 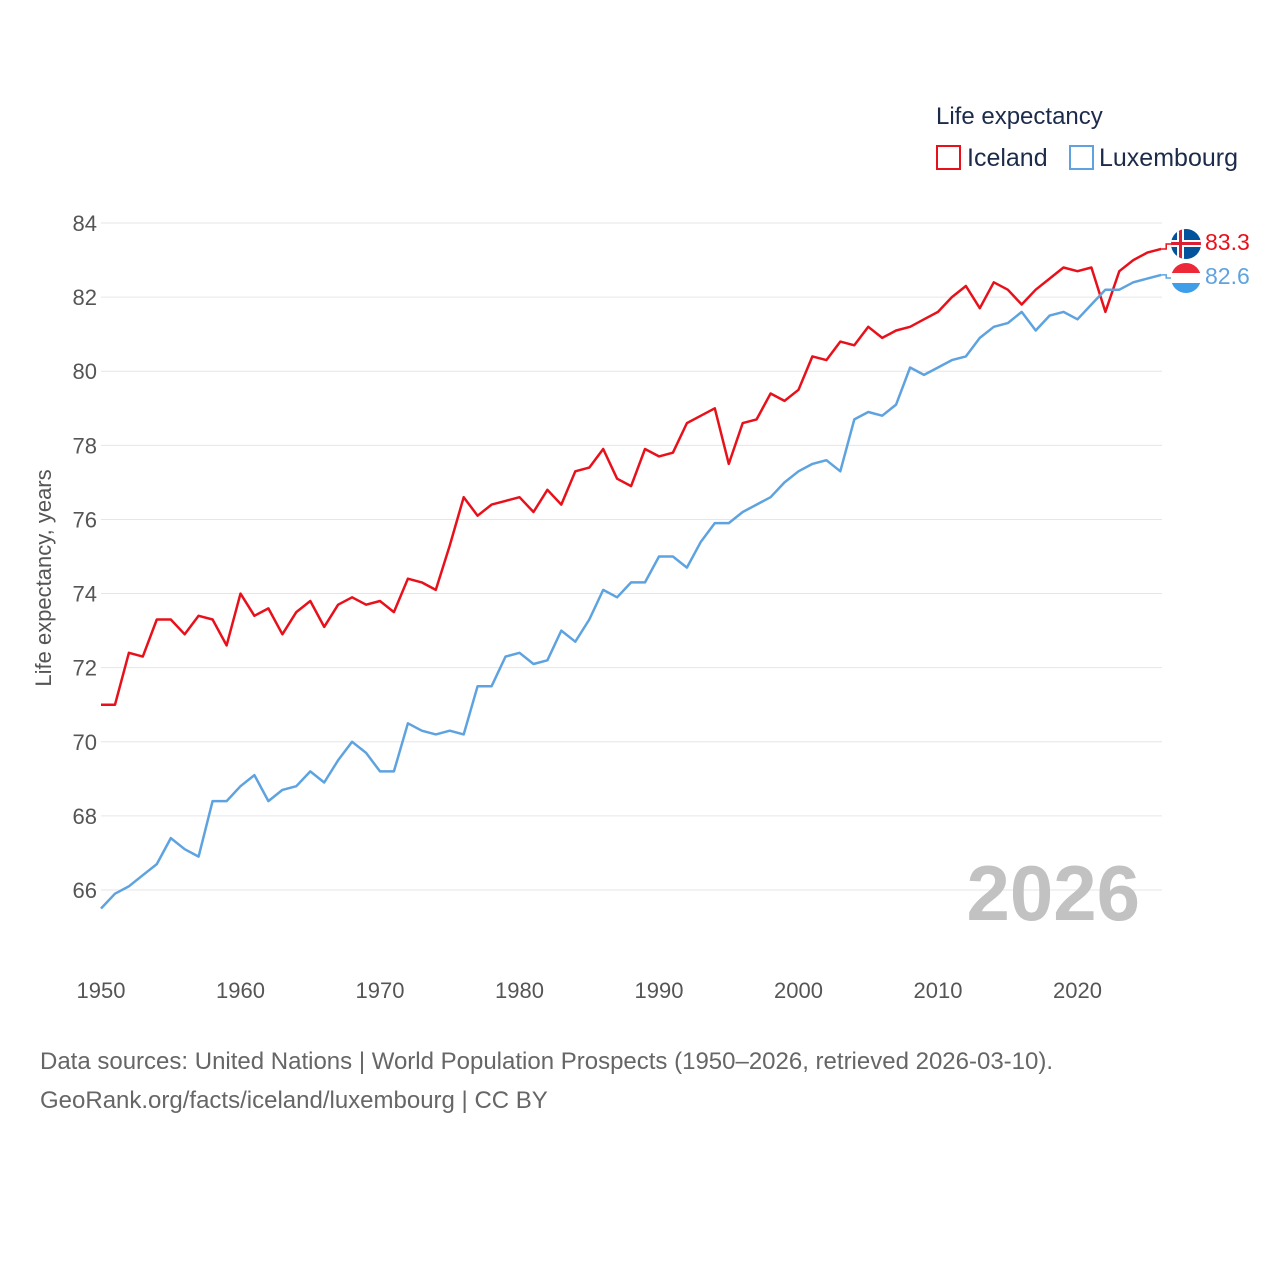 I want to click on x-tick-label: 2000, so click(x=798, y=990).